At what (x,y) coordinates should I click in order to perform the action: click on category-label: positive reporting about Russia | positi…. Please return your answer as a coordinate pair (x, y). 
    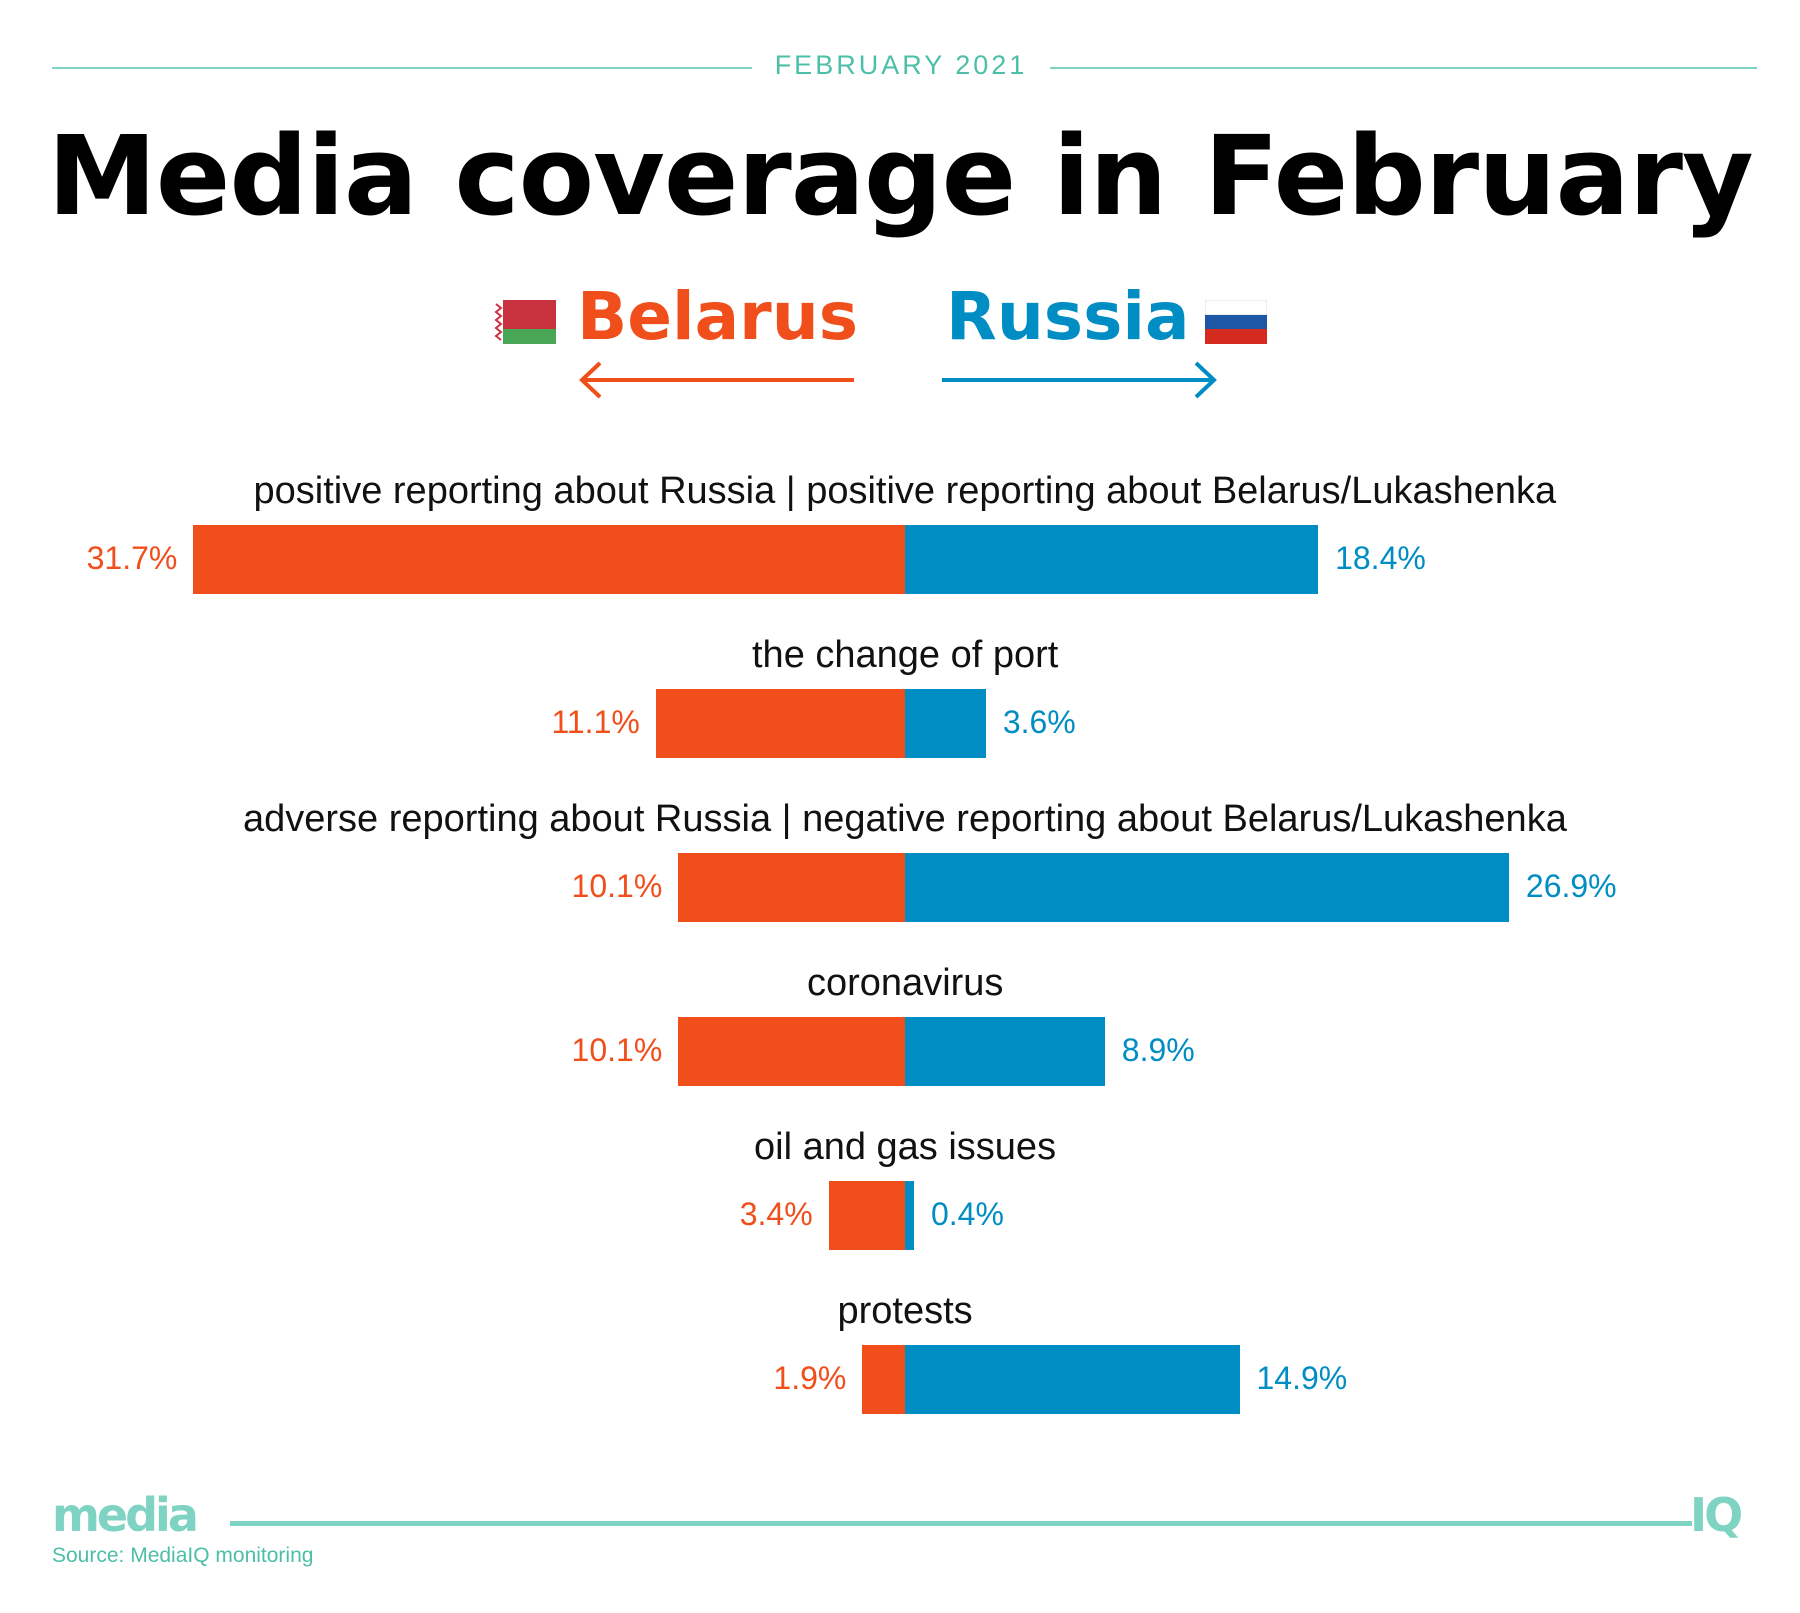
    Looking at the image, I should click on (905, 491).